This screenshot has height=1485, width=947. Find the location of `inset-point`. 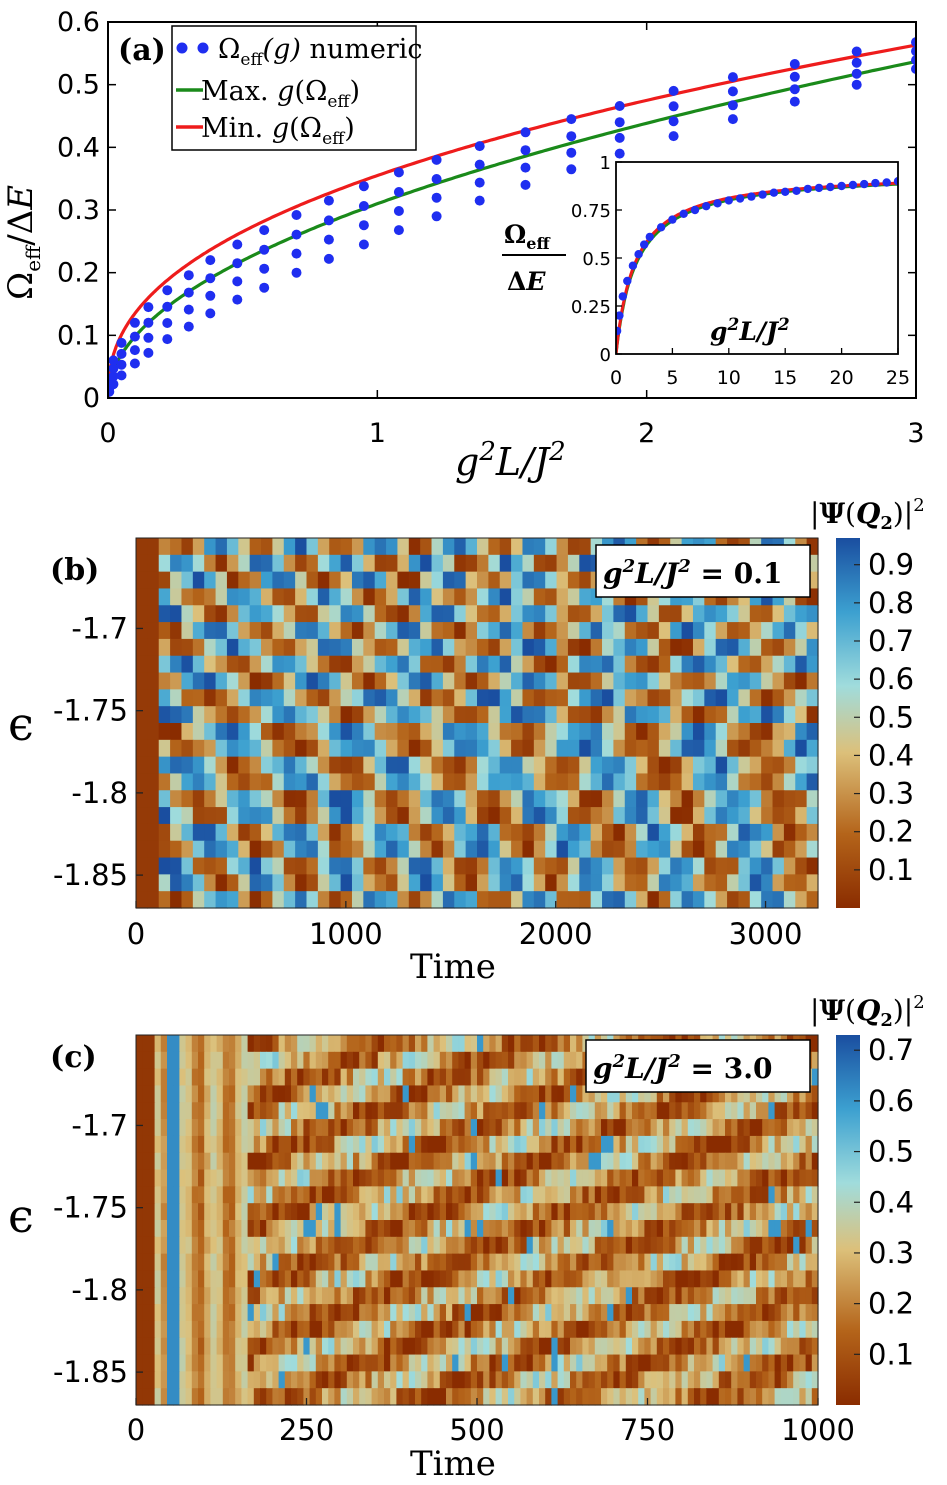

inset-point is located at coordinates (627, 281).